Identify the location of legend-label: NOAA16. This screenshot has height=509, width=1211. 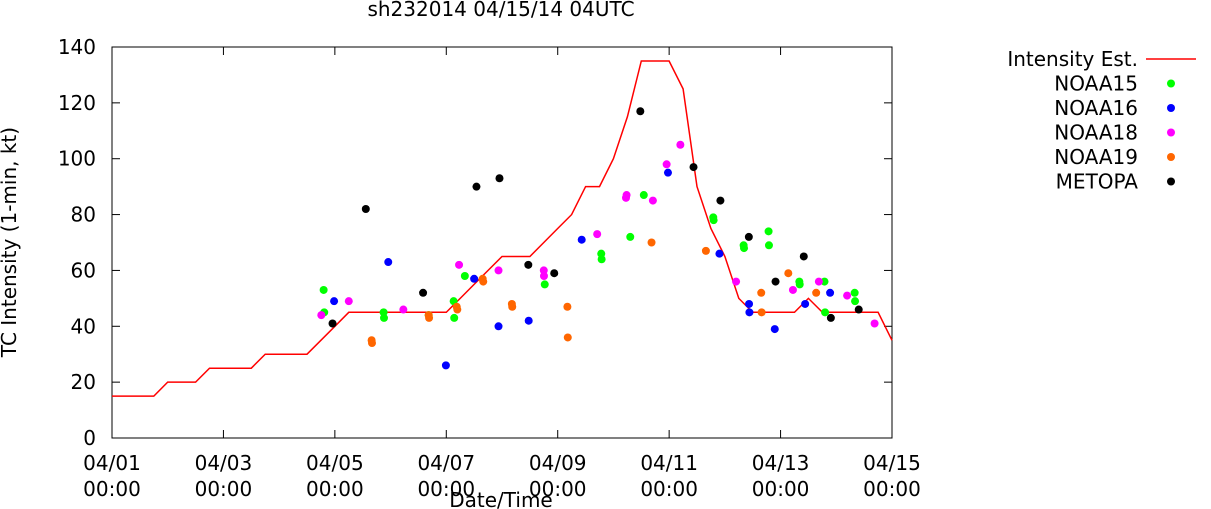
(1096, 108).